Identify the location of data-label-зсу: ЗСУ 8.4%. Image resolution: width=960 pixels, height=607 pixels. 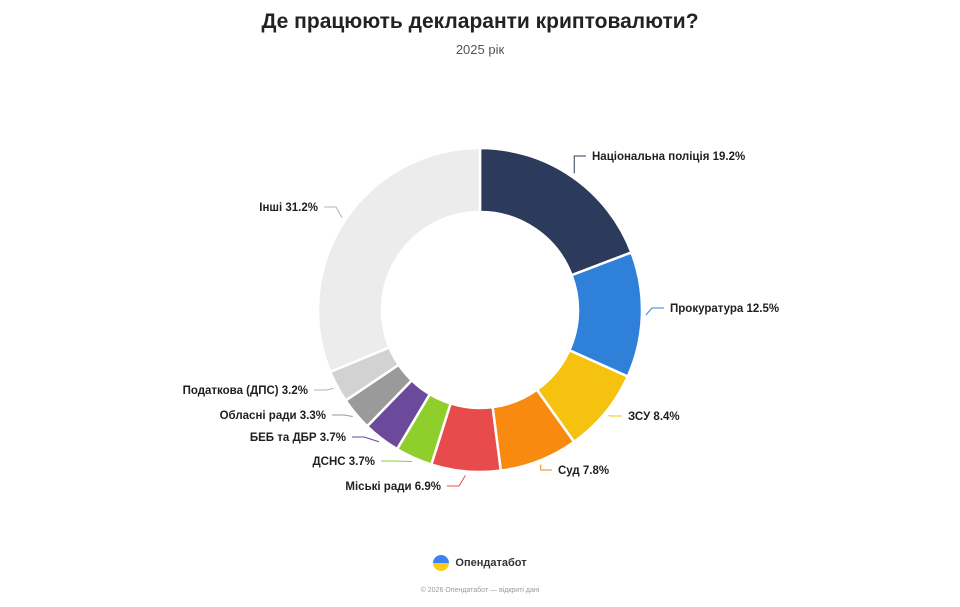
(654, 417).